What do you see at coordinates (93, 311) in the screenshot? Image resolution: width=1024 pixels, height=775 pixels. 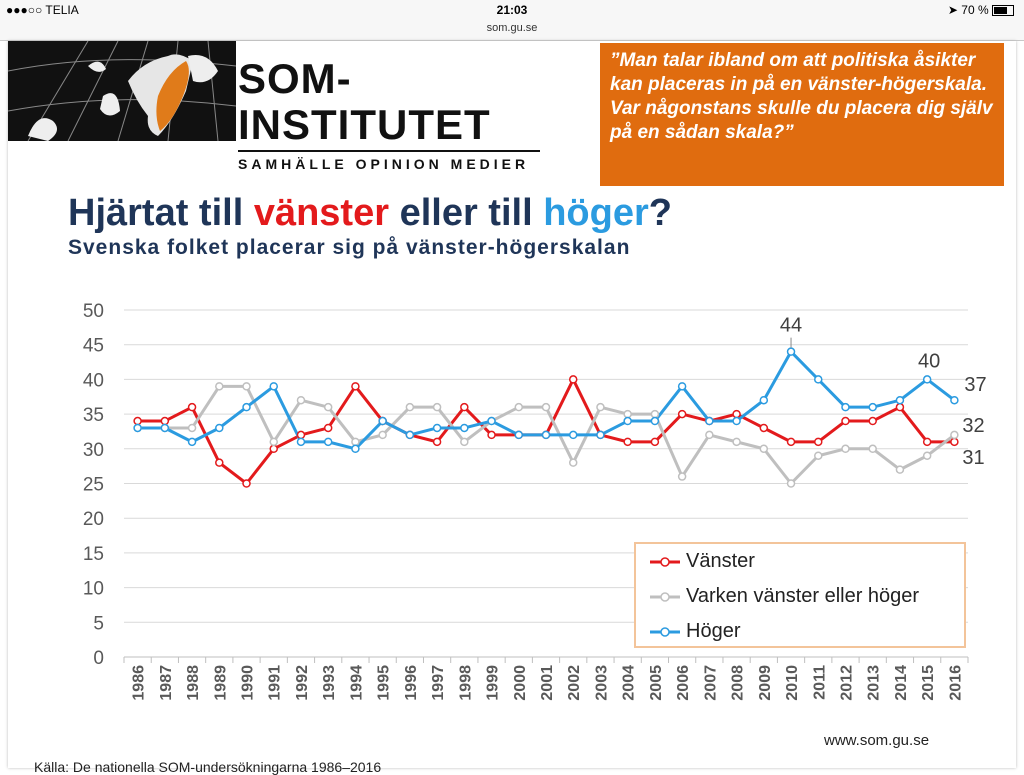 I see `y-tick-label: 50` at bounding box center [93, 311].